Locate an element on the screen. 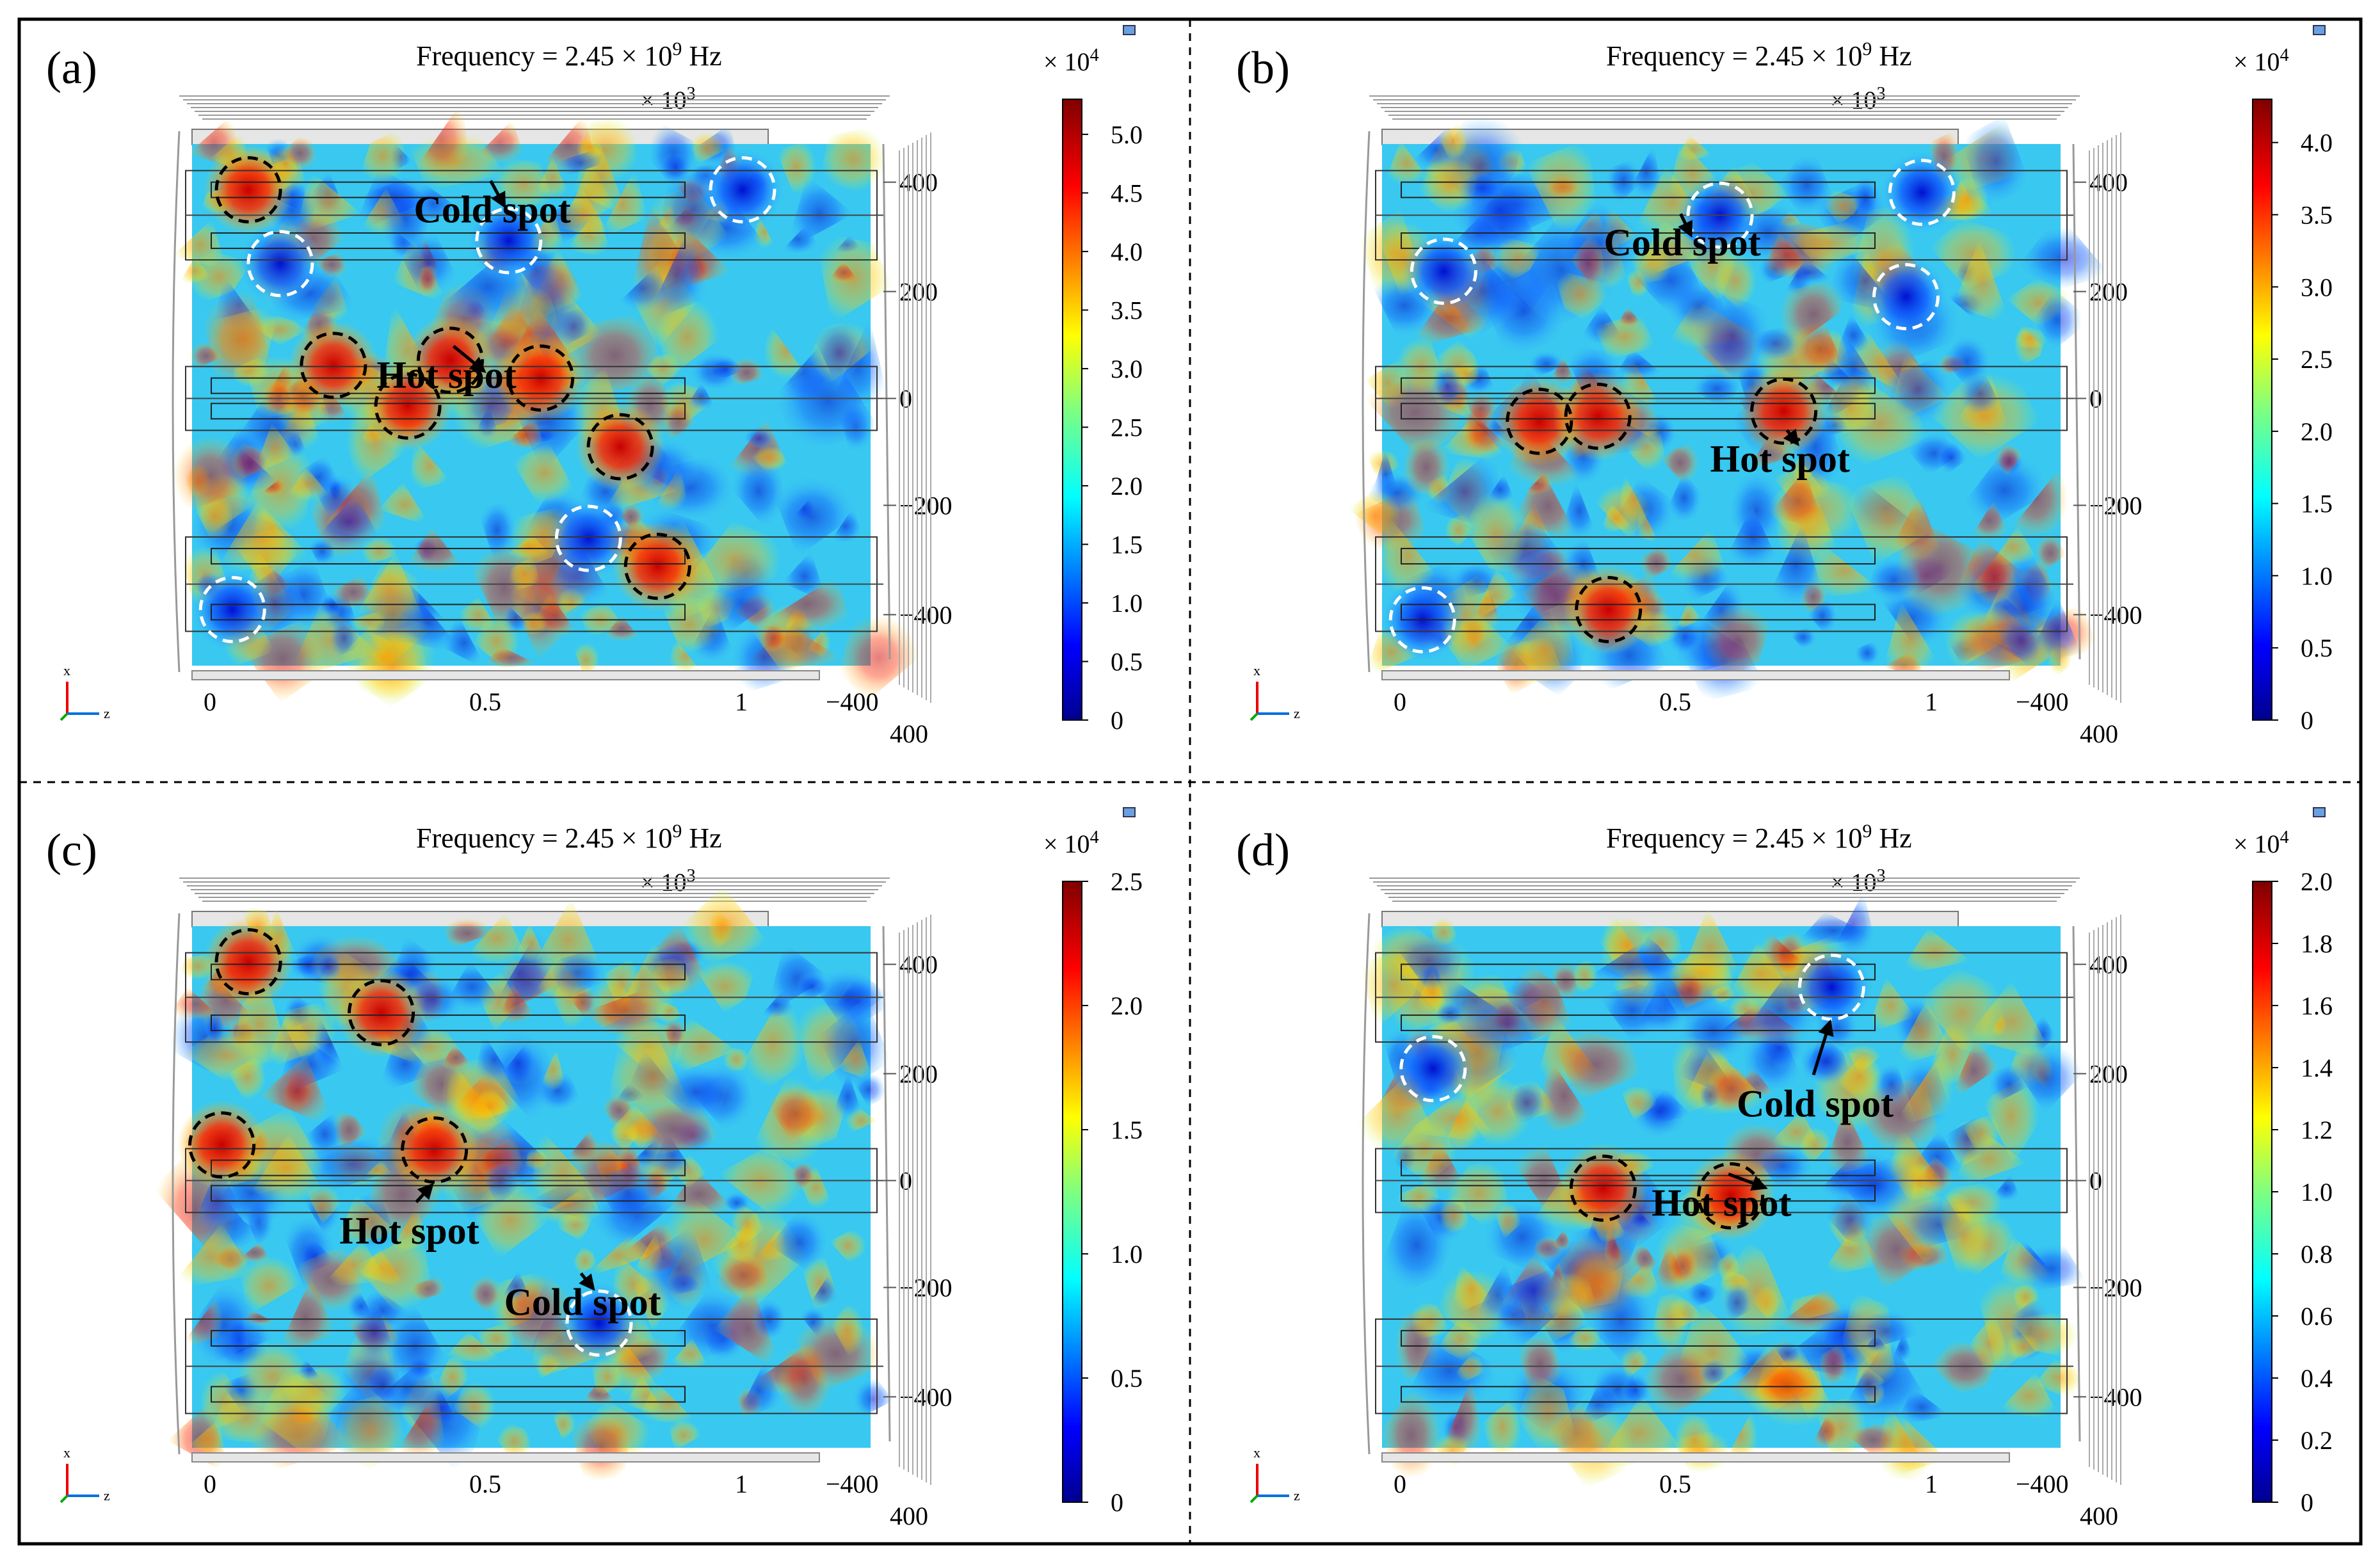 This screenshot has height=1563, width=2380. frequency-title: Frequency = 2.45 × 109 Hz is located at coordinates (1759, 55).